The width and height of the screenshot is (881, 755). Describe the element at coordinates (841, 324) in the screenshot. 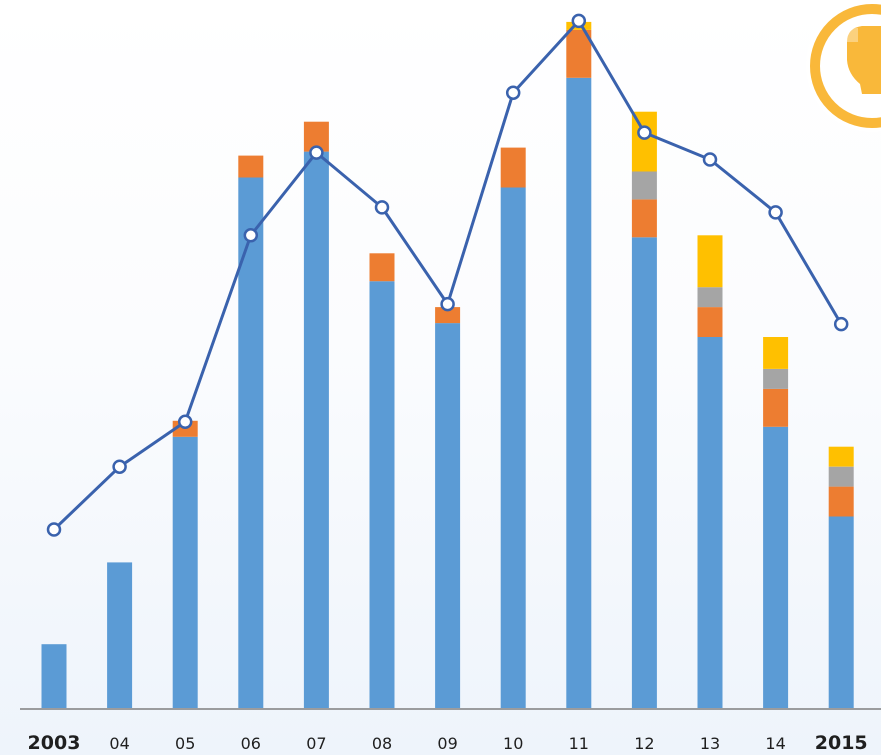

I see `trend-point-2015` at that location.